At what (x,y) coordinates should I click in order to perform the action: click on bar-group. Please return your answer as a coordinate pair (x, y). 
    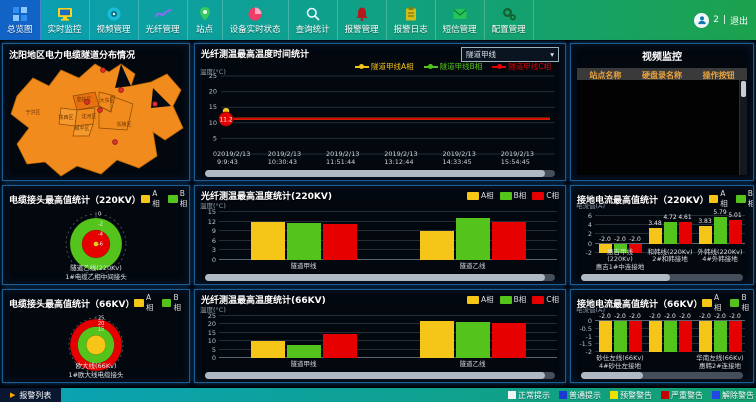
    Looking at the image, I should click on (303, 336).